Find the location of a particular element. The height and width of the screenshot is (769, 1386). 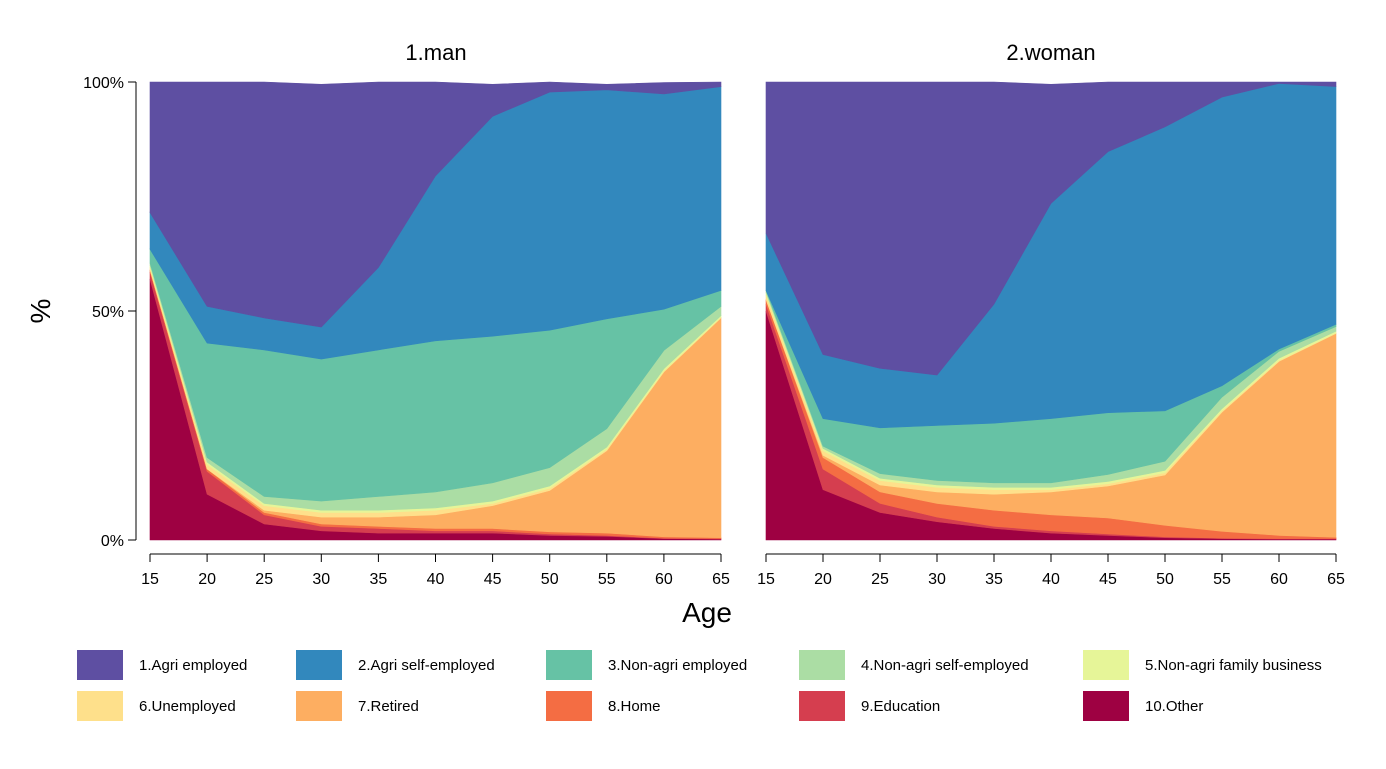

x-tick-label-woman: 15 is located at coordinates (766, 579).